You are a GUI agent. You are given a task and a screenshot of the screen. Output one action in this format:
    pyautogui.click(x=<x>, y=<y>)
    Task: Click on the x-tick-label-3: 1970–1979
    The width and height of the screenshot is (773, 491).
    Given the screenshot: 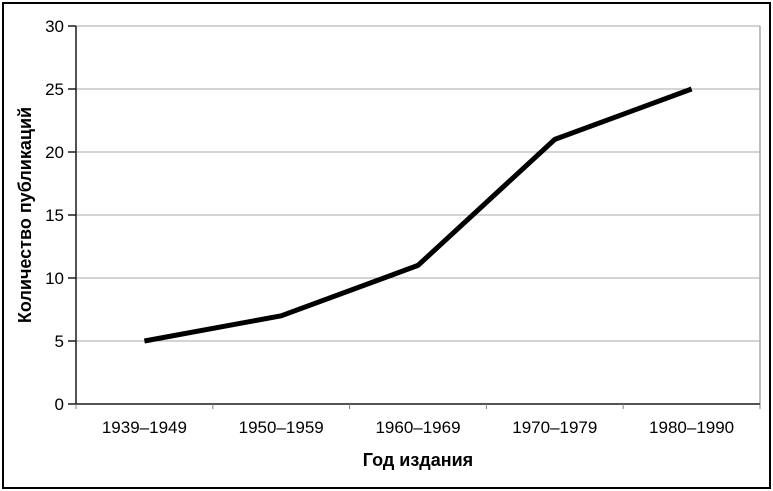 What is the action you would take?
    pyautogui.click(x=554, y=427)
    